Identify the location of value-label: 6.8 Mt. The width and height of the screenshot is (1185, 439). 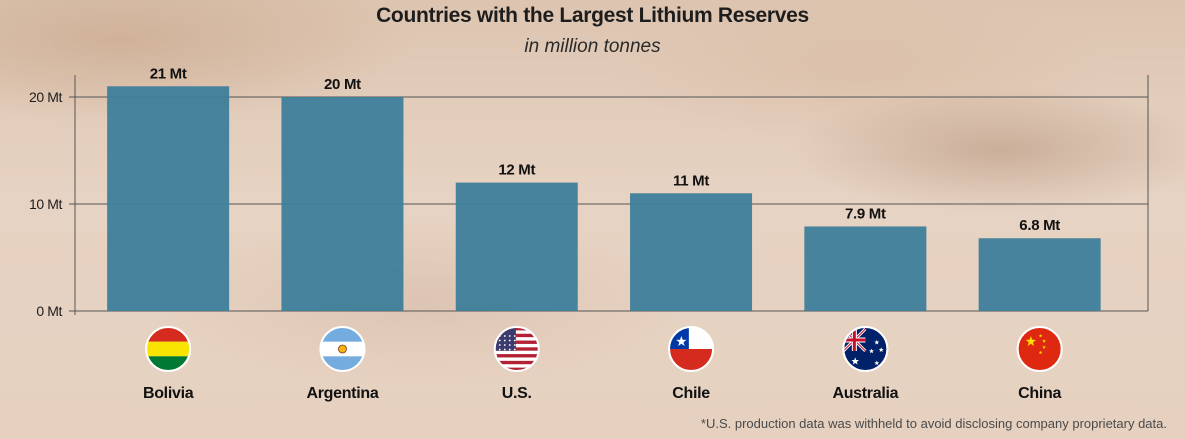
(1039, 225).